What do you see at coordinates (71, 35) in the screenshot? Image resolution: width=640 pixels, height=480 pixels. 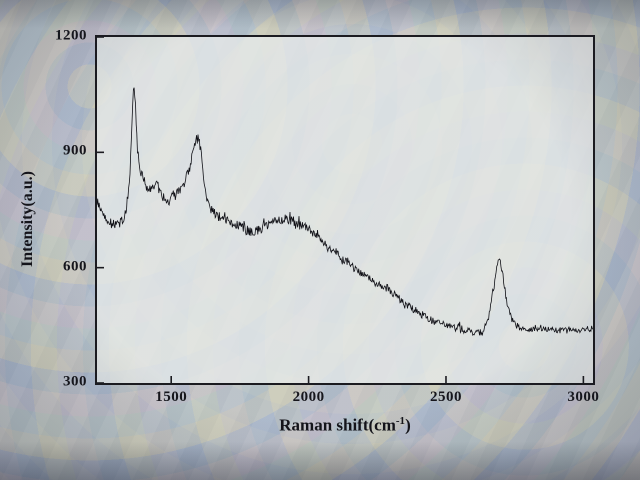 I see `y-tick-label: 1200` at bounding box center [71, 35].